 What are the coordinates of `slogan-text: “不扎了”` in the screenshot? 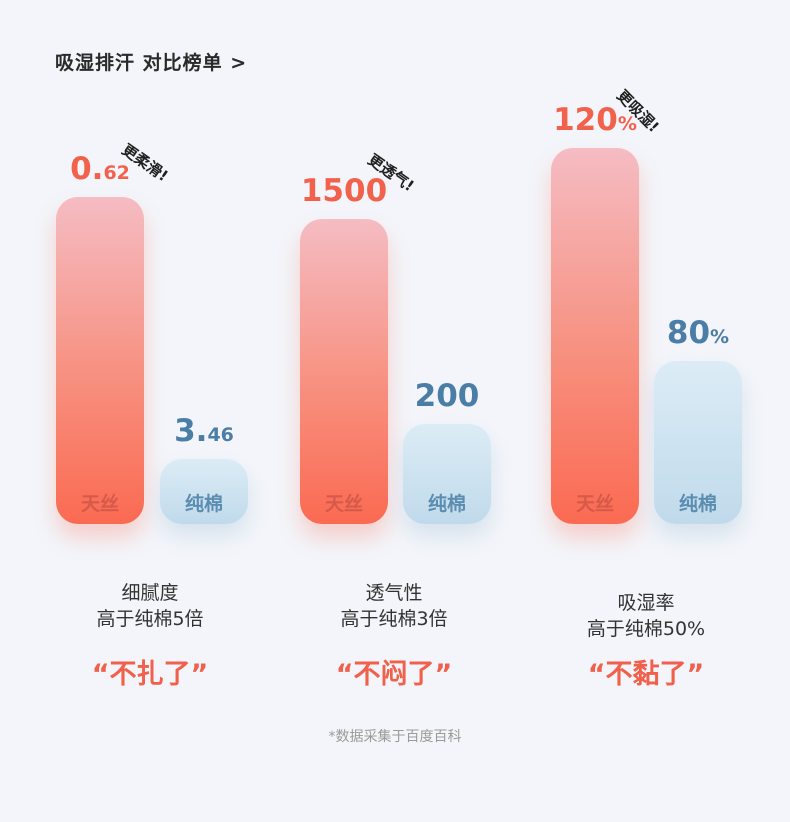 It's located at (150, 674).